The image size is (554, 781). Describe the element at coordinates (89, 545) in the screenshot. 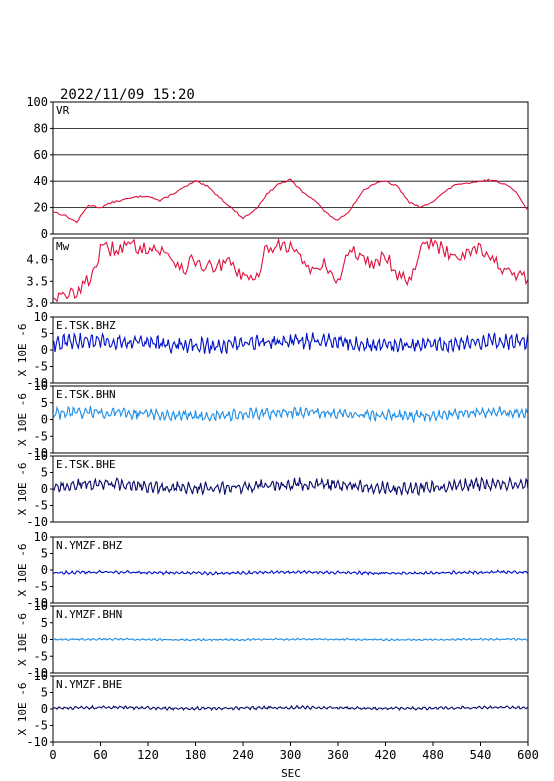

I see `series-label: N.YMZF.BHZ` at that location.